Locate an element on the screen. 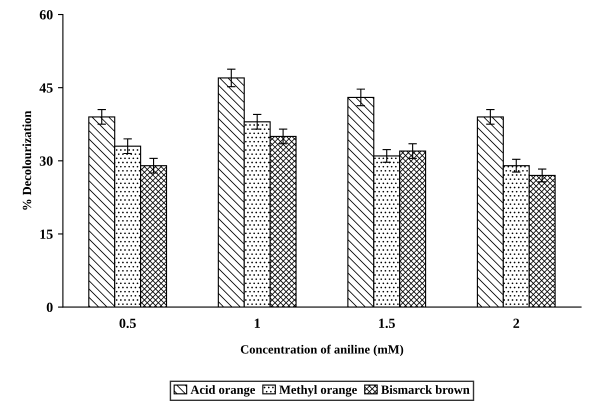  legend-label: Methyl orange is located at coordinates (318, 391).